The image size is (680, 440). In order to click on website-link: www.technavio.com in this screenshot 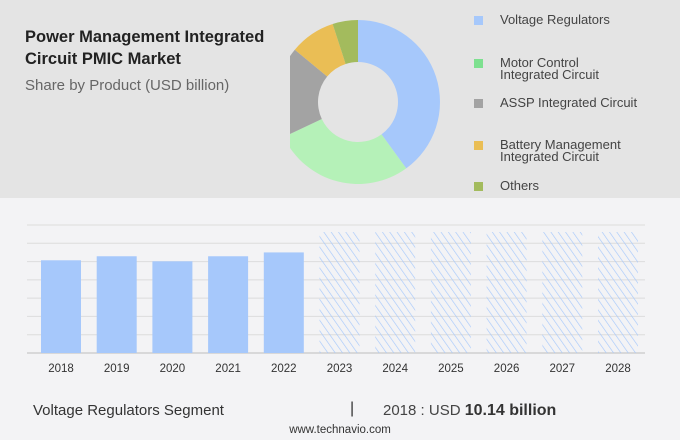, I will do `click(340, 430)`.